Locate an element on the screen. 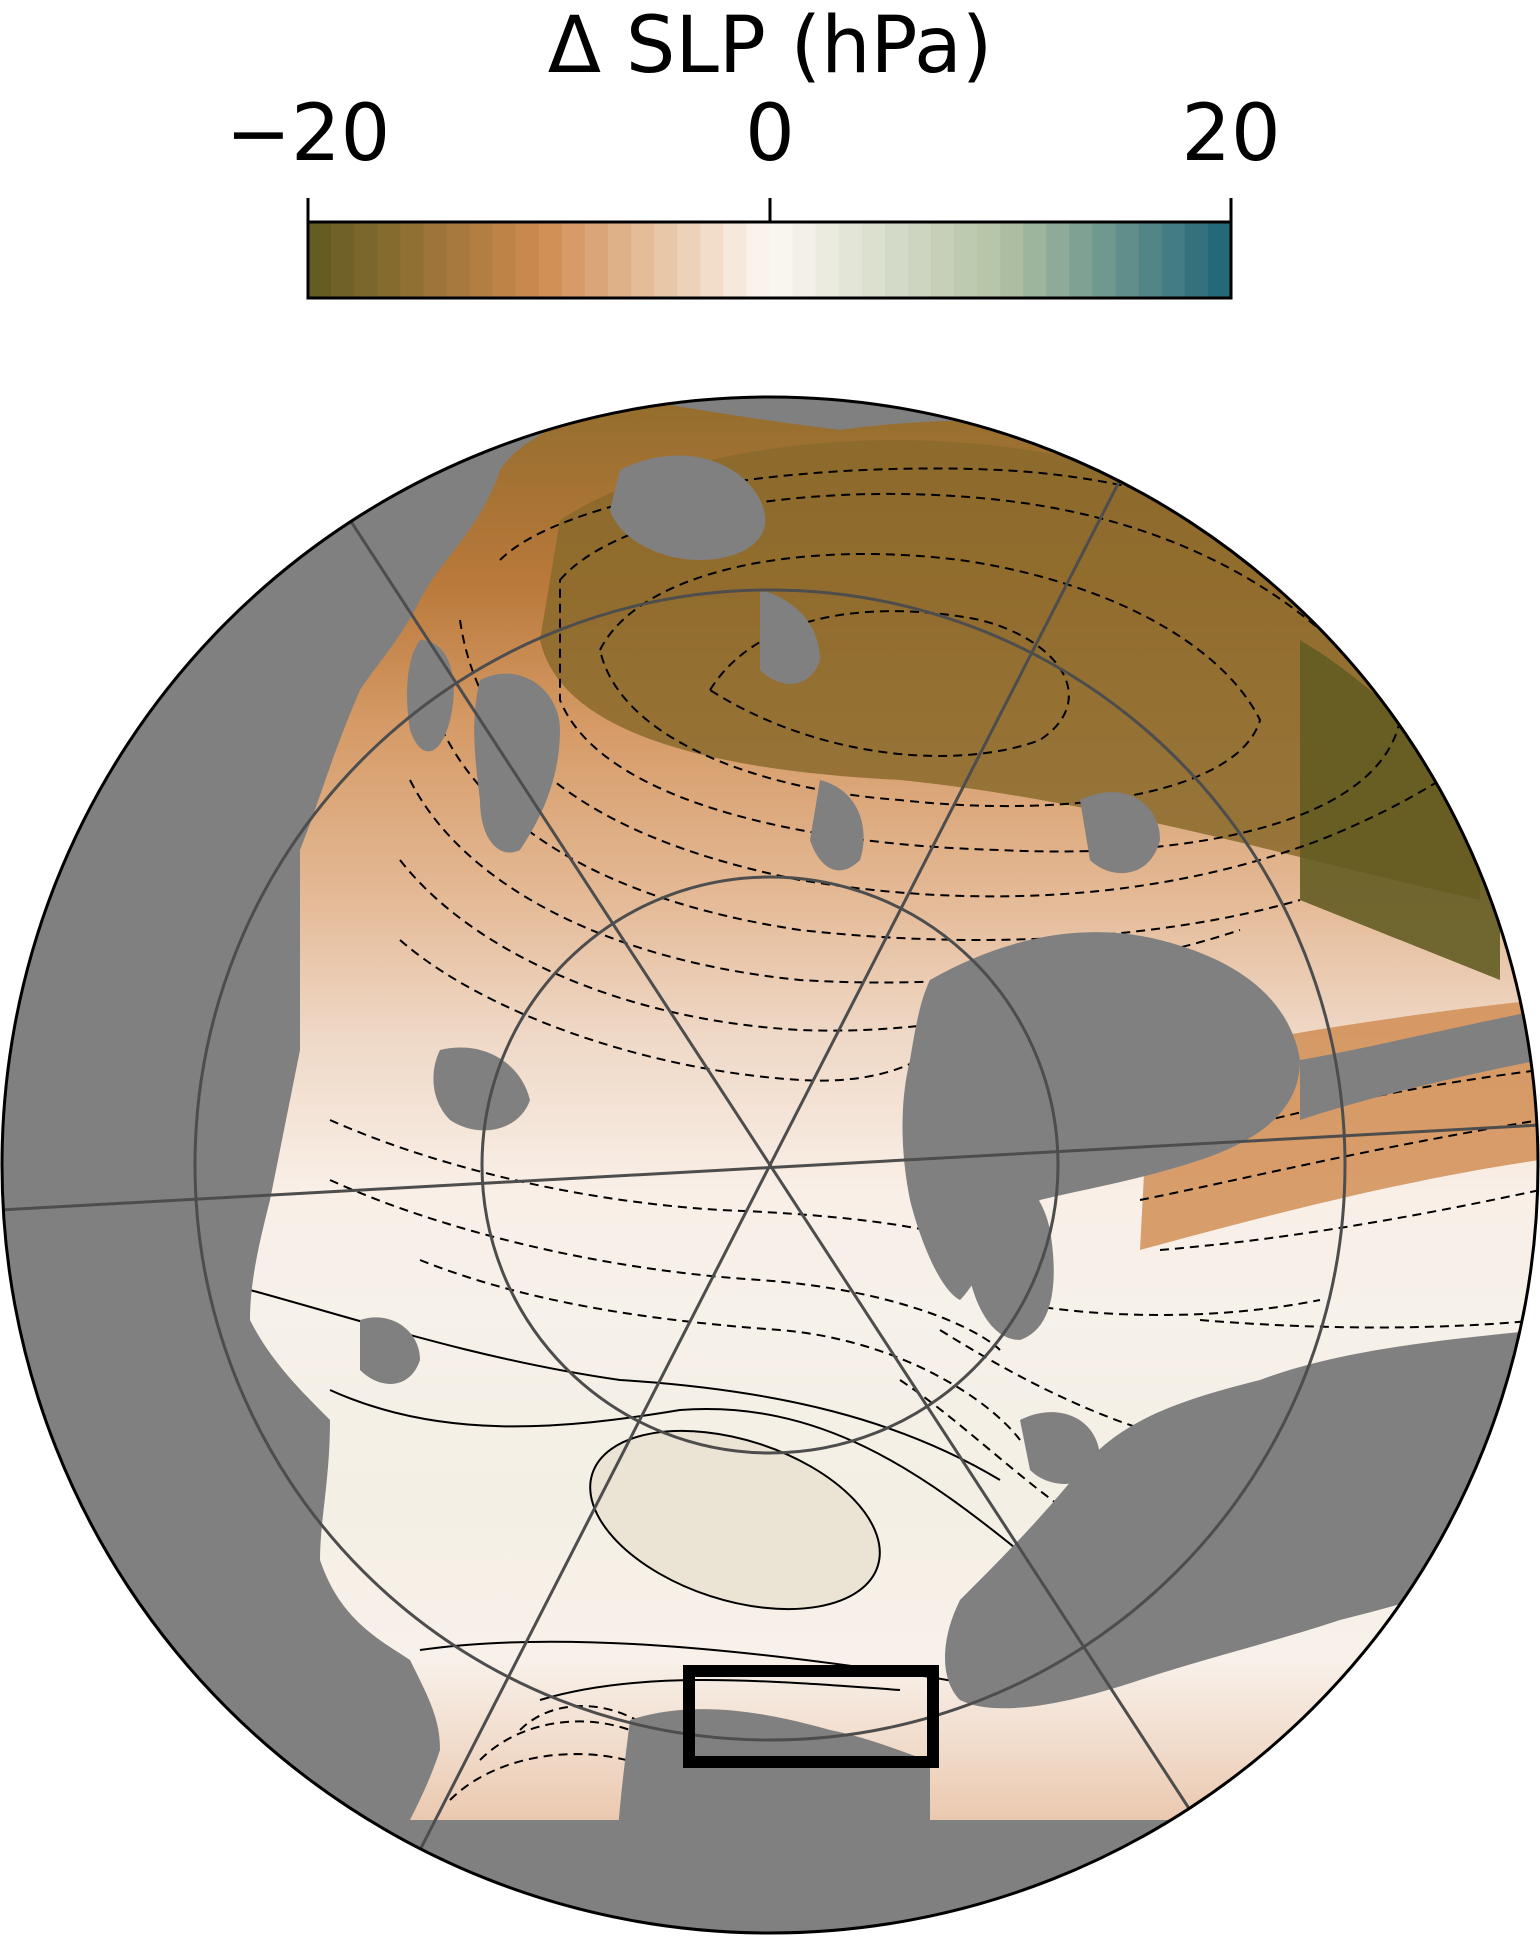 The width and height of the screenshot is (1540, 1938). greenland-fragment-land is located at coordinates (390, 1350).